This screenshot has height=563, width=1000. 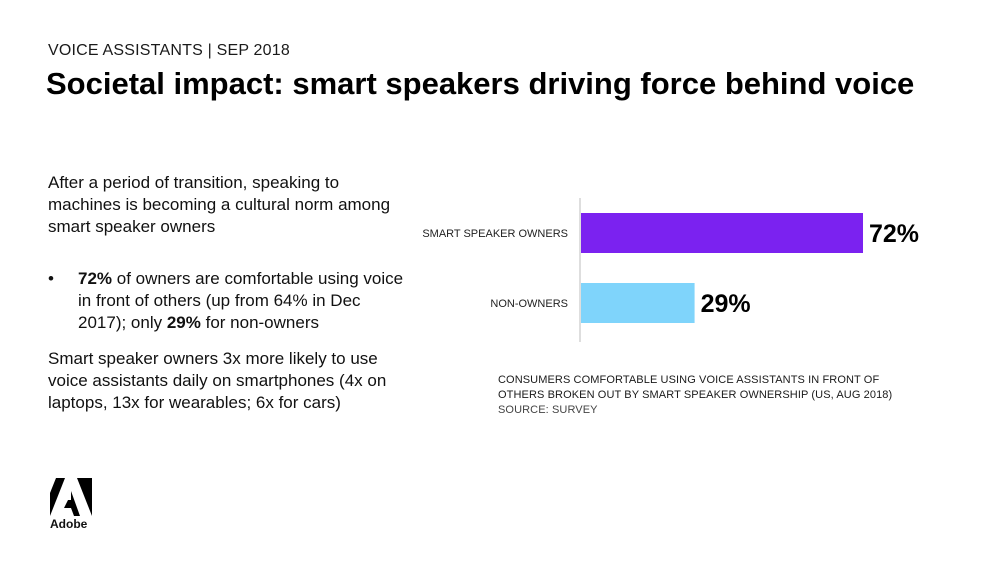 What do you see at coordinates (169, 50) in the screenshot?
I see `section-eyebrow: VOICE ASSISTANTS | SEP 2018` at bounding box center [169, 50].